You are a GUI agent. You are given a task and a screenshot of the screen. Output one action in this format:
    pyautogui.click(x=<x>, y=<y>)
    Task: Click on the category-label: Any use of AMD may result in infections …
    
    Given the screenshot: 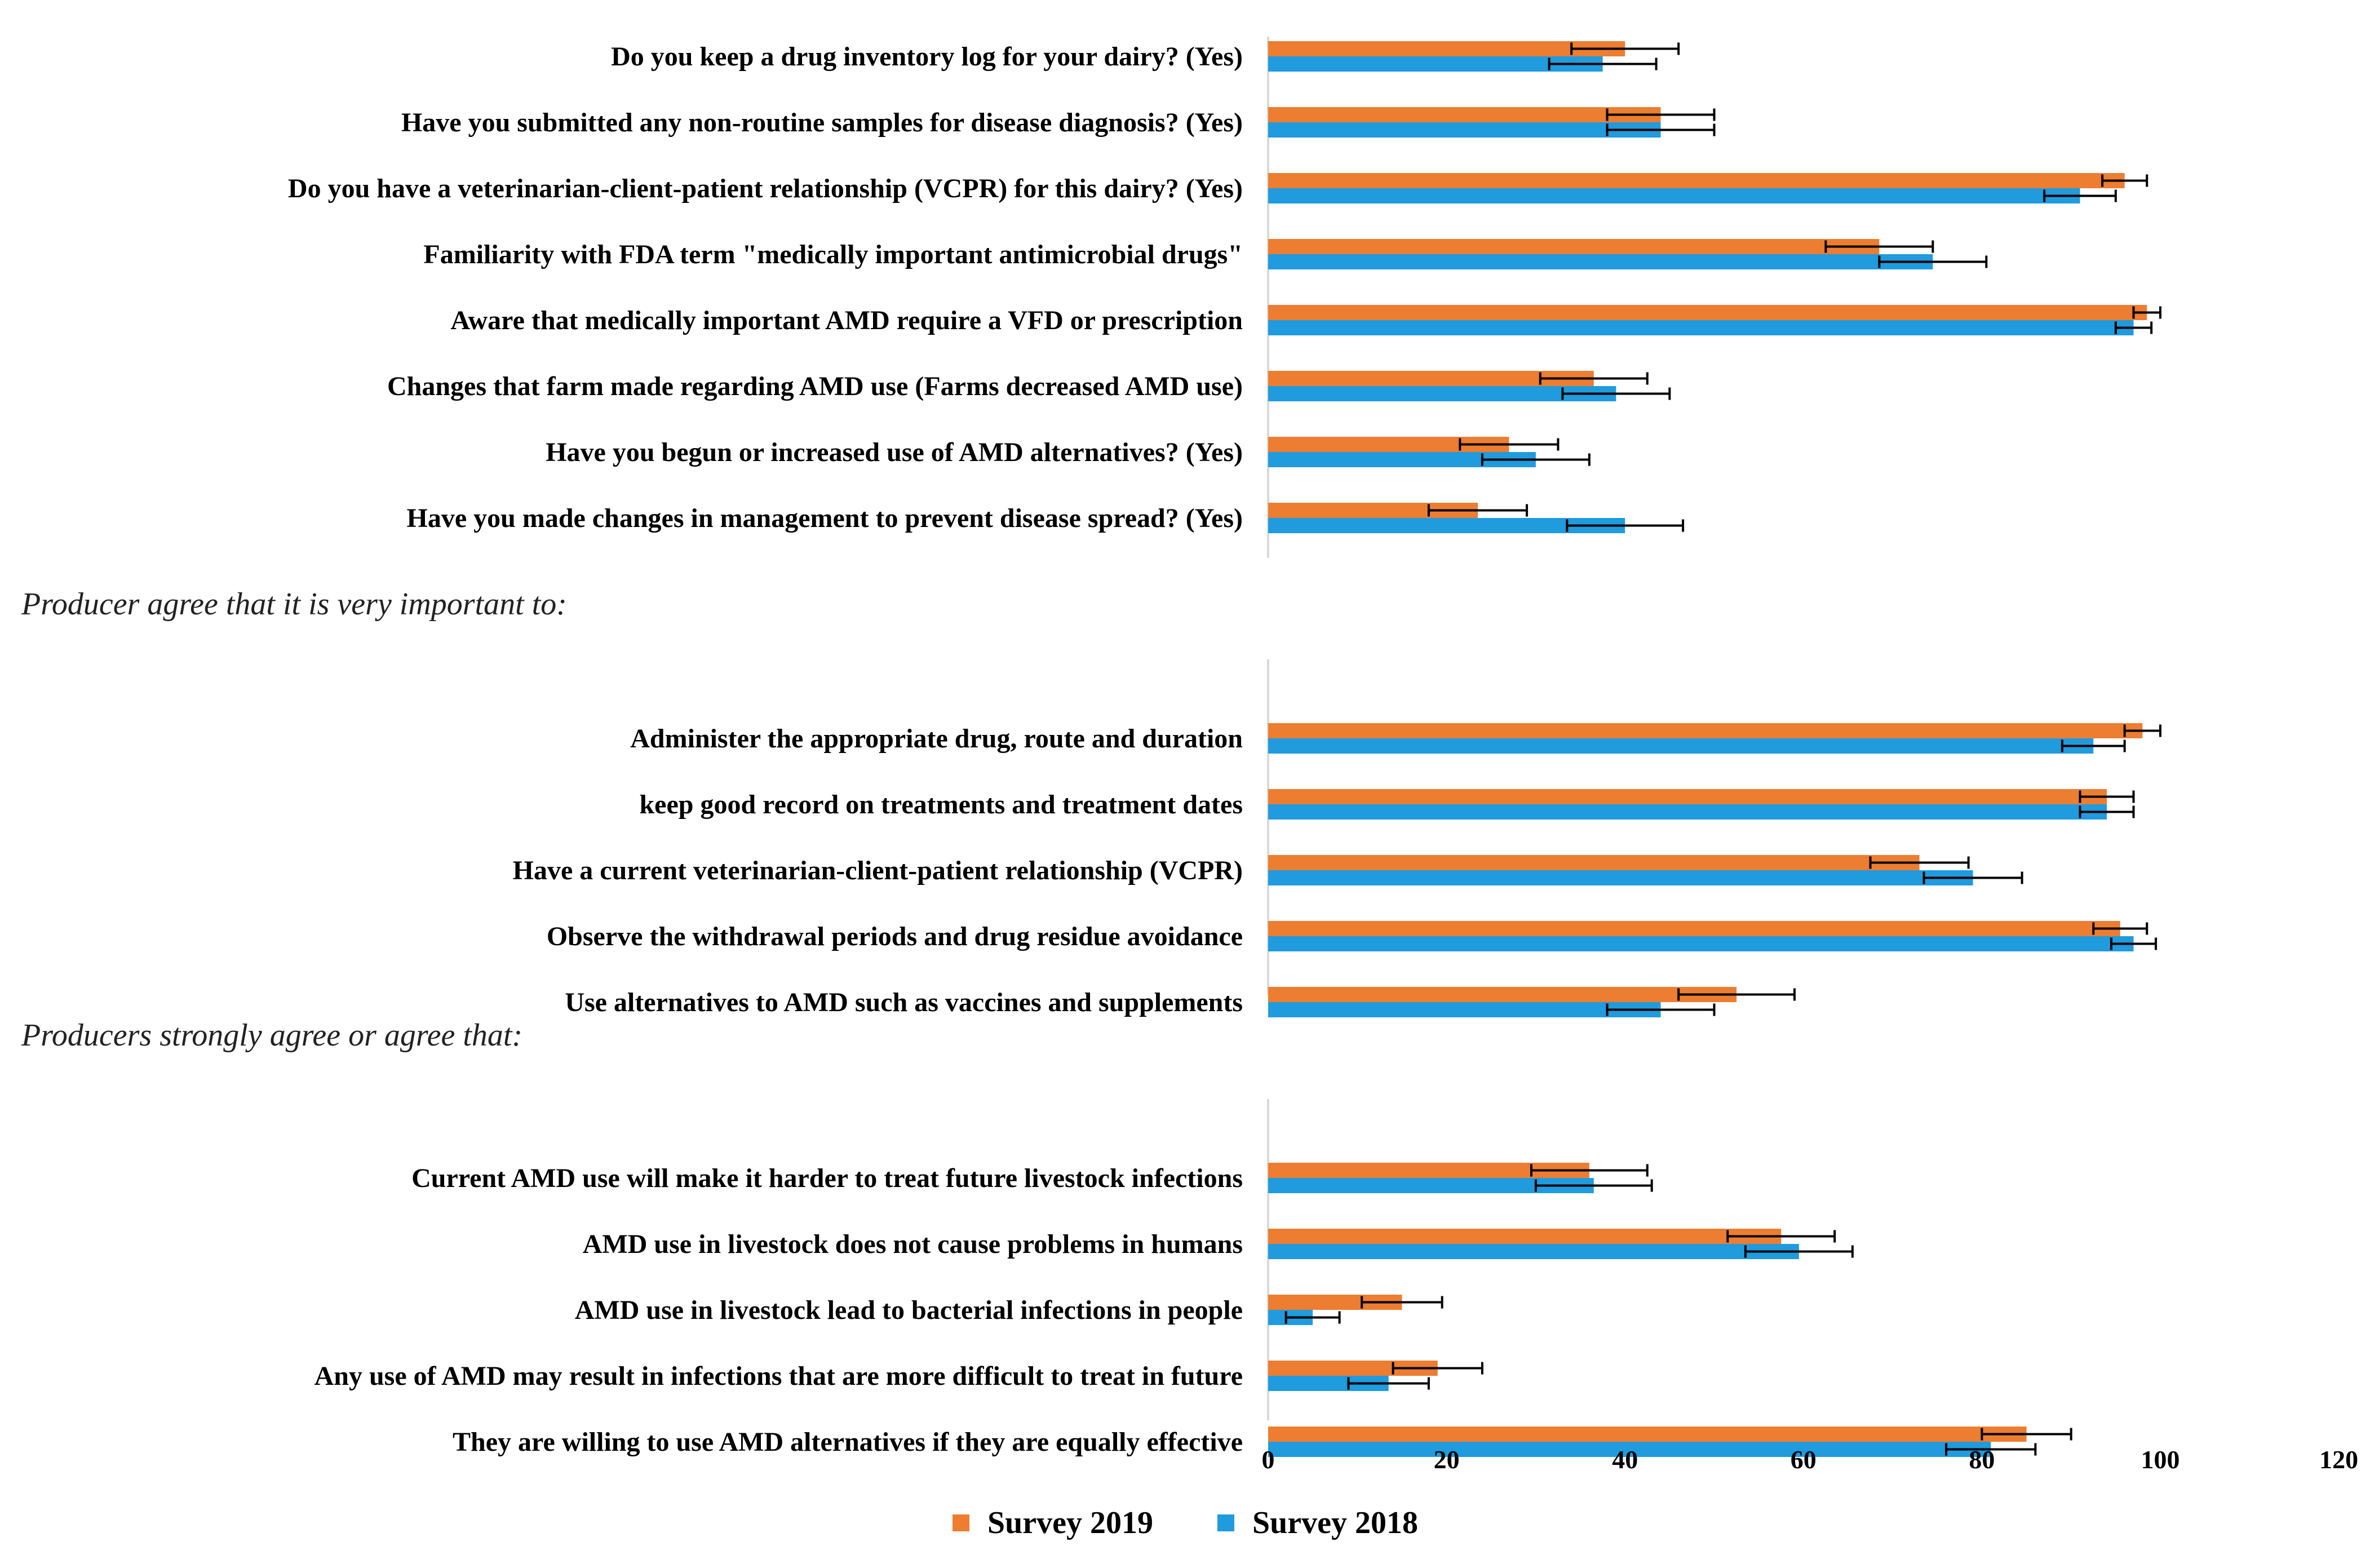 What is the action you would take?
    pyautogui.click(x=778, y=1376)
    